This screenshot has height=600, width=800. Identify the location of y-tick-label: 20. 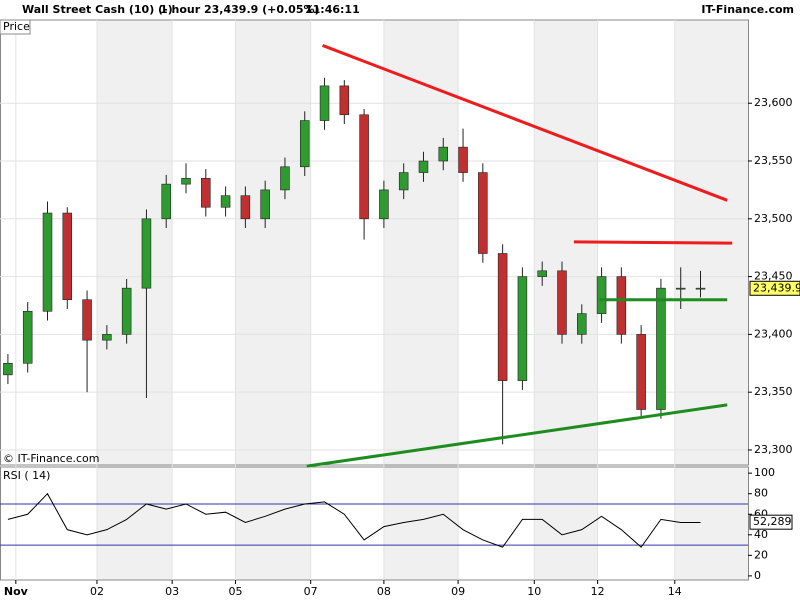
(761, 554).